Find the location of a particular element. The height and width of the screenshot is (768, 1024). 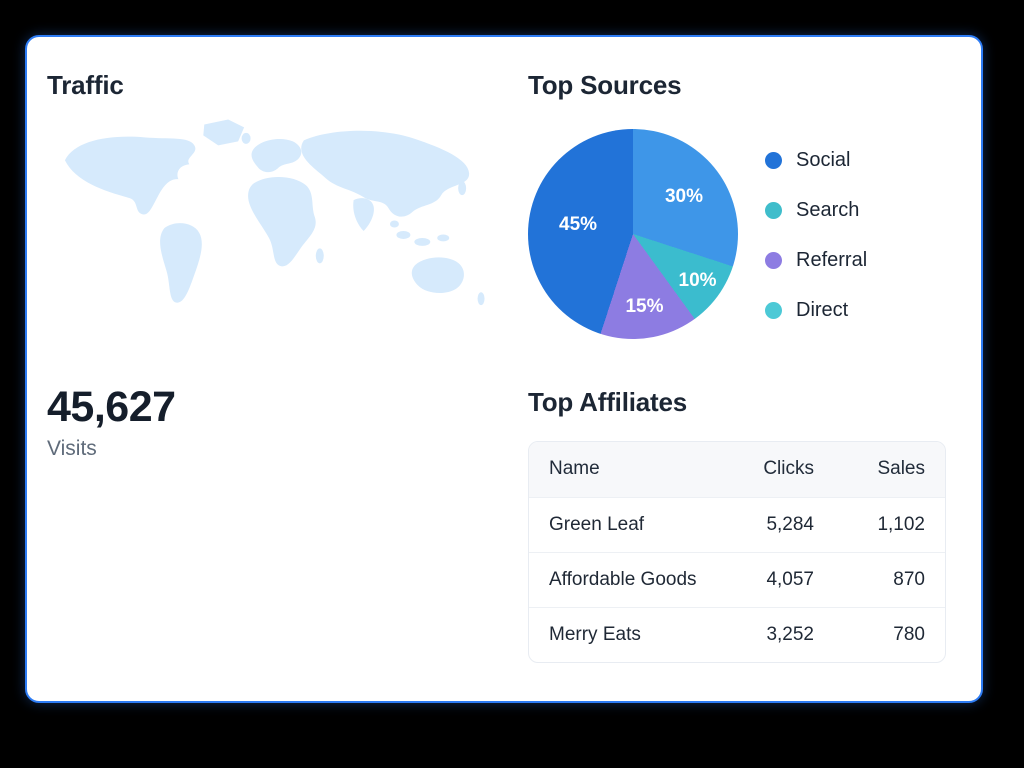

continent-africa is located at coordinates (282, 222).